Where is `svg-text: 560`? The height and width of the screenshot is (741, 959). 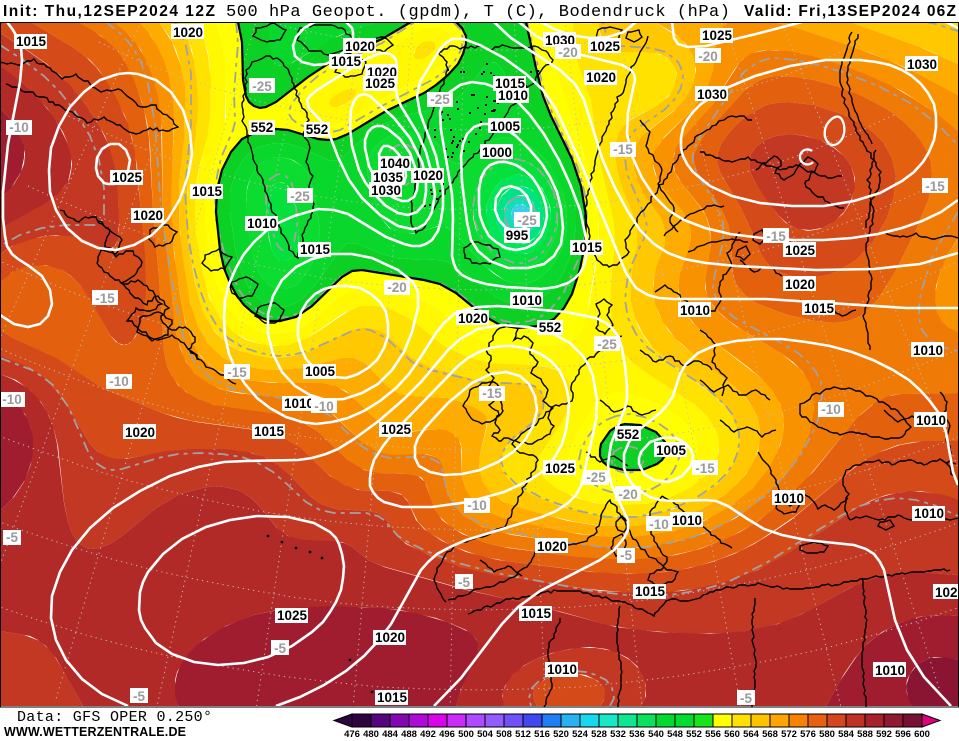 svg-text: 560 is located at coordinates (732, 734).